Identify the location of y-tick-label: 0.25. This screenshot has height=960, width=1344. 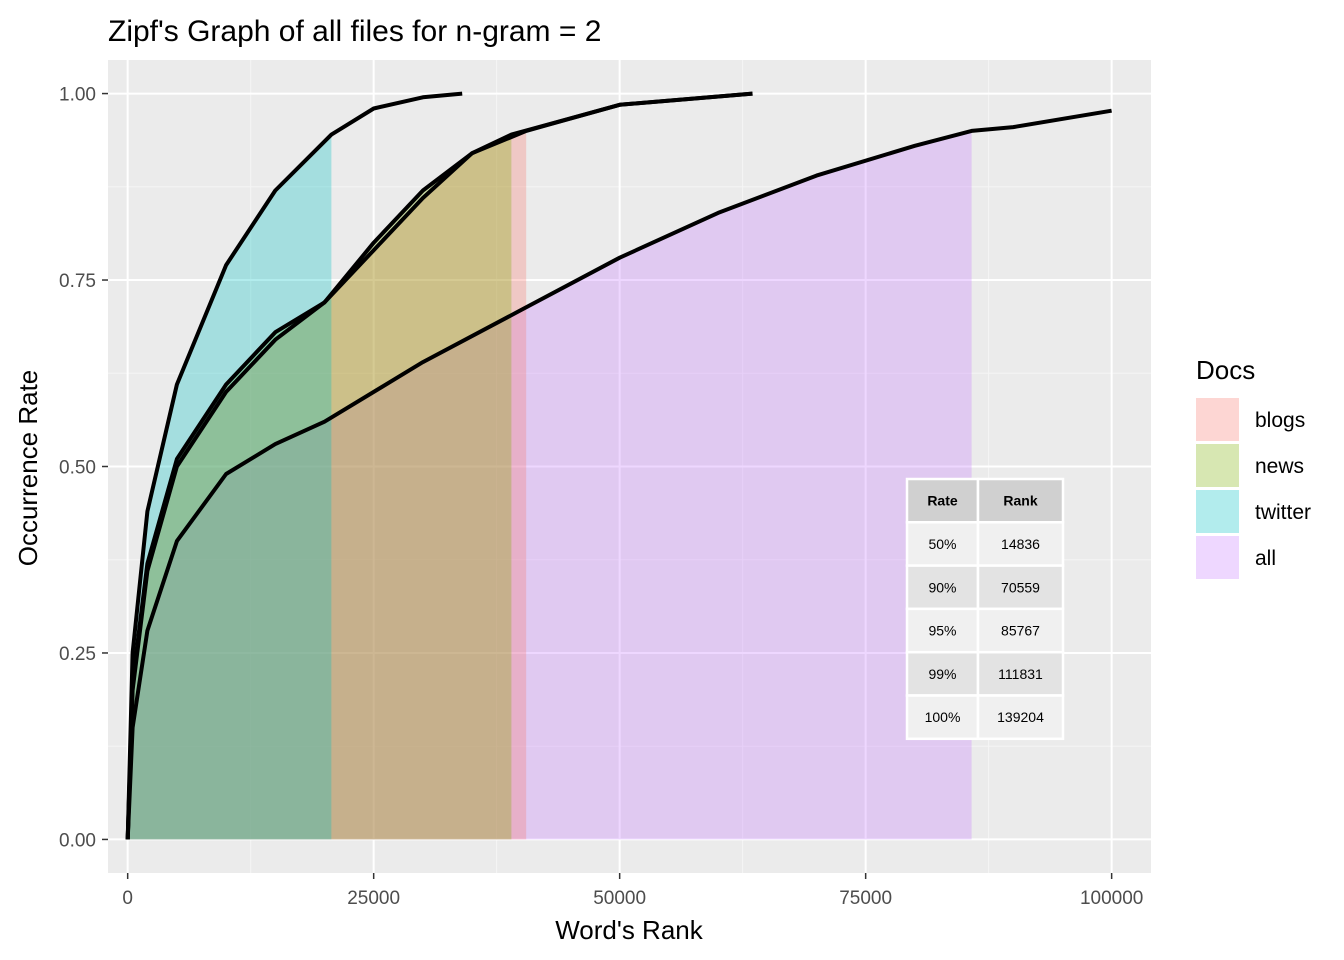
(77, 654).